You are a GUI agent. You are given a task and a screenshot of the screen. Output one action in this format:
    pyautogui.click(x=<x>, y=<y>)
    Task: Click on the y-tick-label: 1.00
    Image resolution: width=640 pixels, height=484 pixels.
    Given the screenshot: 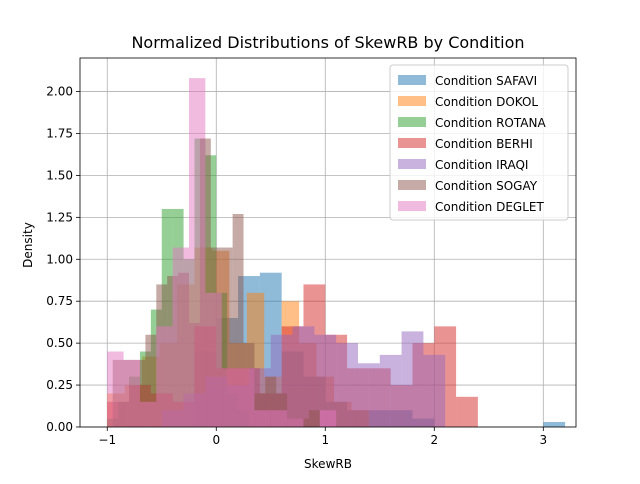 What is the action you would take?
    pyautogui.click(x=59, y=259)
    